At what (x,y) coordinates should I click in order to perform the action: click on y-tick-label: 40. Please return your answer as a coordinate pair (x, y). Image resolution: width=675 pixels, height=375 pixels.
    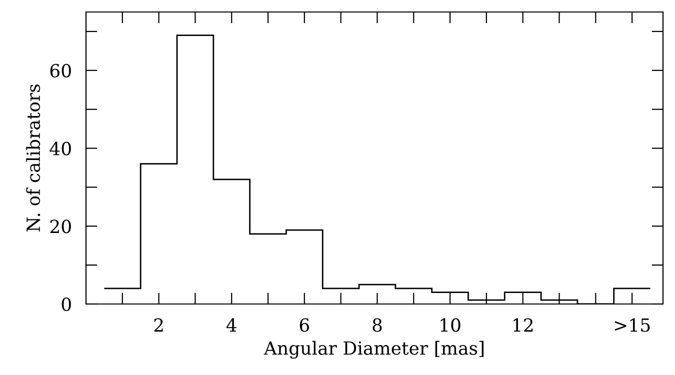
    Looking at the image, I should click on (60, 149).